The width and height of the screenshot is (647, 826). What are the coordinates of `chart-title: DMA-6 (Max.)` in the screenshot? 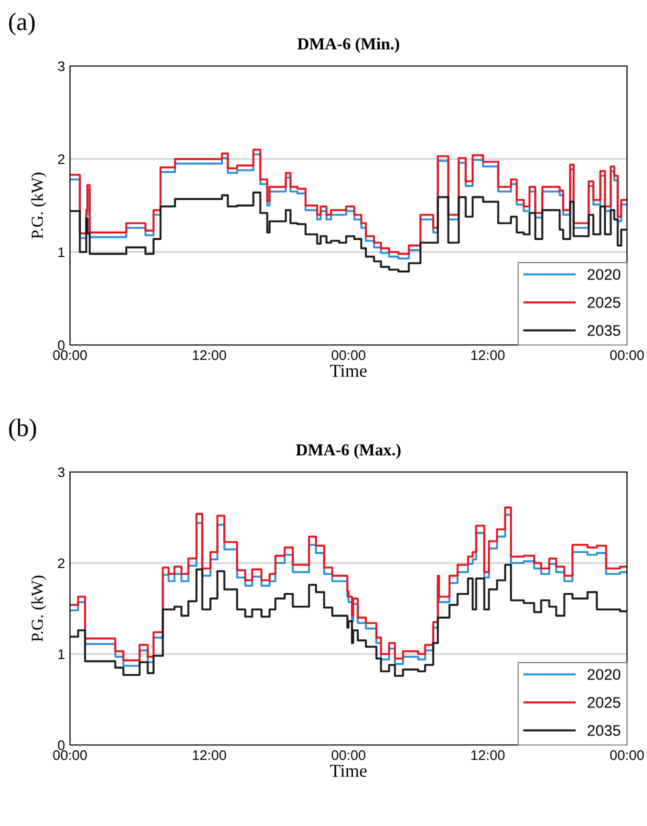 It's located at (348, 451).